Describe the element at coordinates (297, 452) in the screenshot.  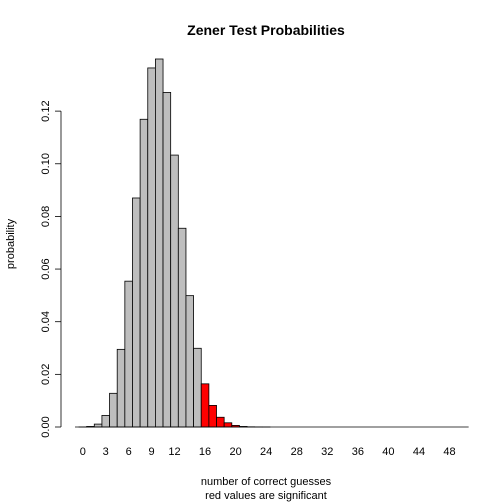
I see `x-tick-label: 28` at that location.